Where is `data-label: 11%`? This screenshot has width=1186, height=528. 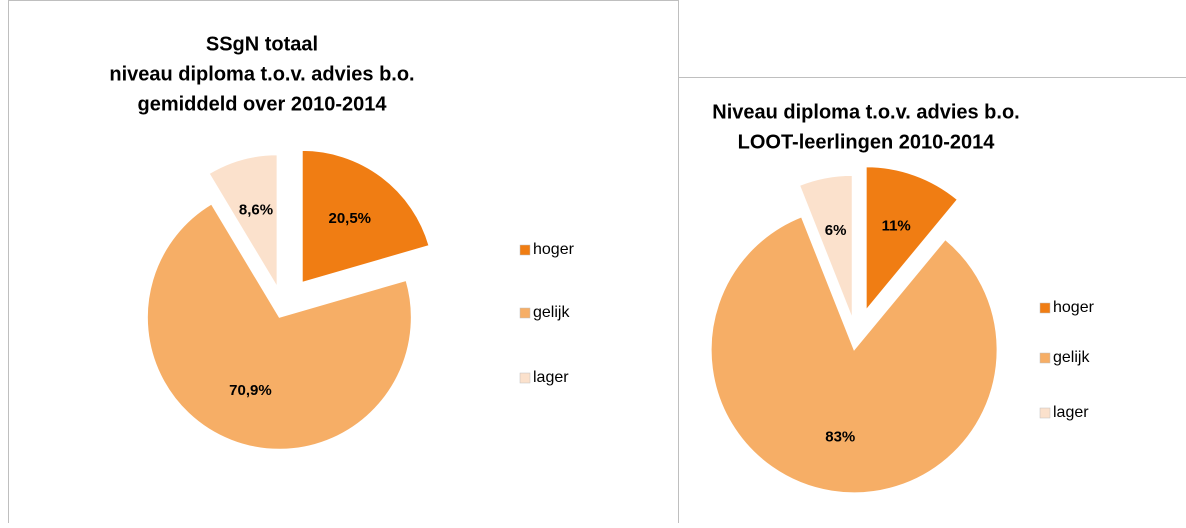 data-label: 11% is located at coordinates (896, 225).